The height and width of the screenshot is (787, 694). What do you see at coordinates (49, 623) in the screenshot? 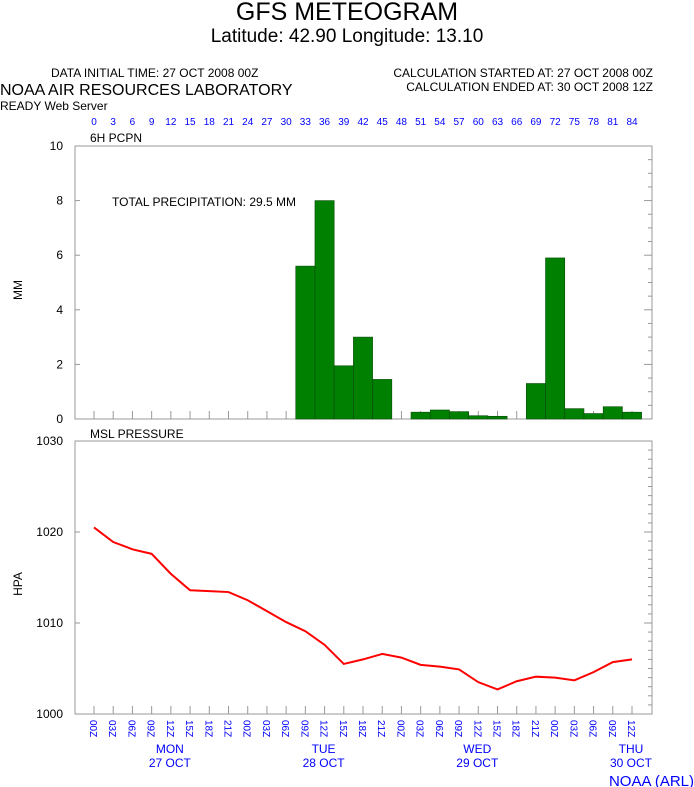
I see `pressure-ytick-label: 1010` at bounding box center [49, 623].